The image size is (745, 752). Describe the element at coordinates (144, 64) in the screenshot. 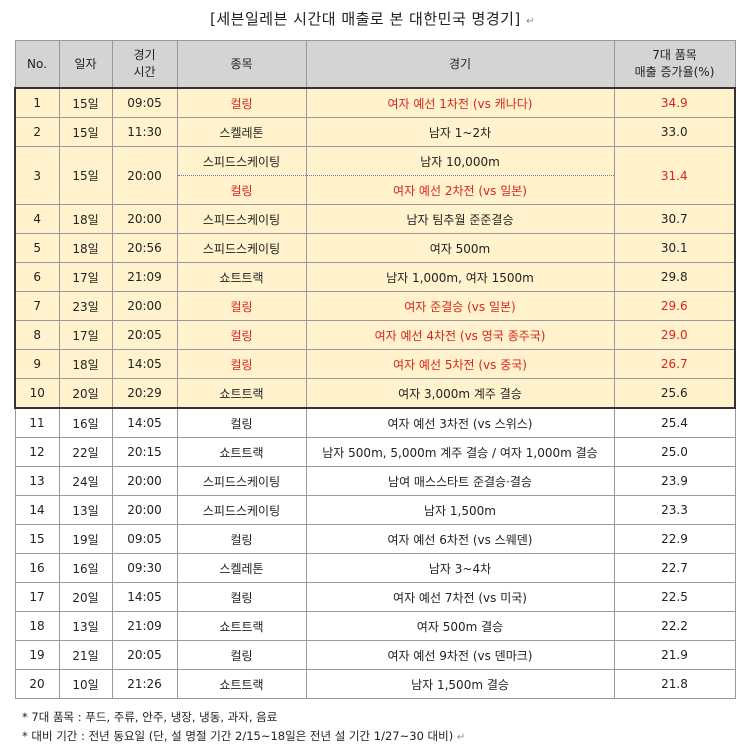

I see `header-time: 경기 시간` at that location.